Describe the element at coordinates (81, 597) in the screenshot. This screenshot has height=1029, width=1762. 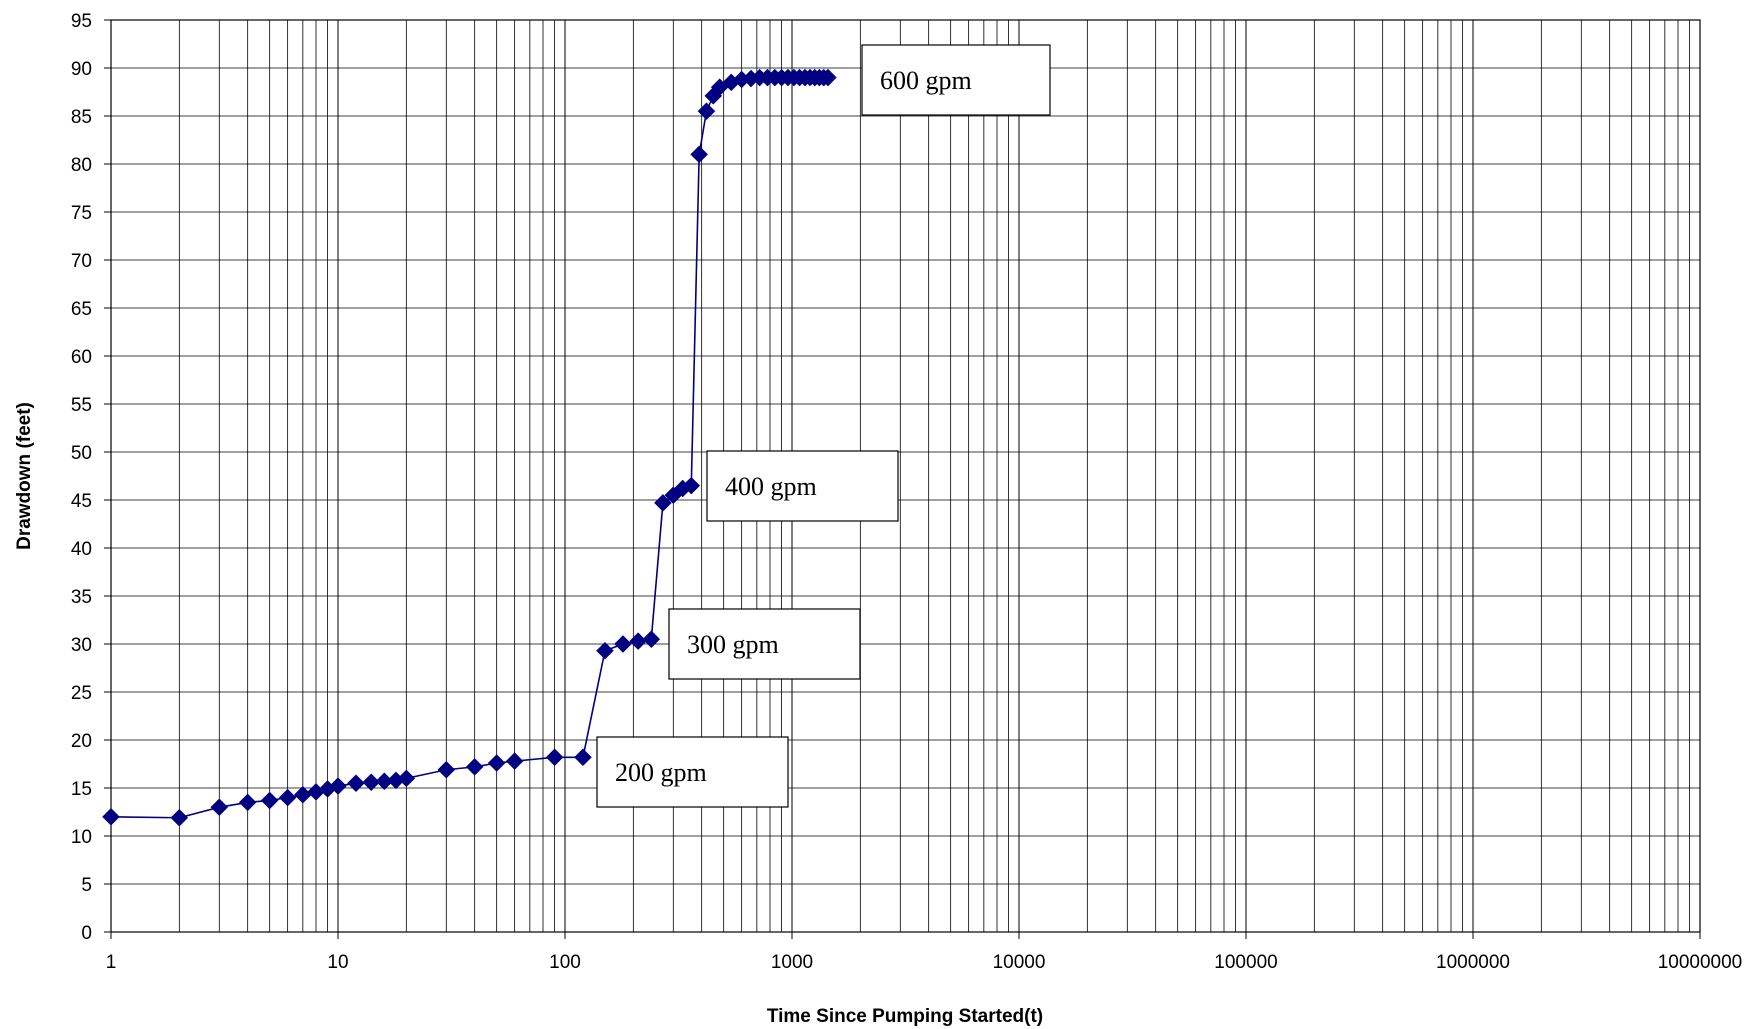
I see `y-tick-label: 35` at that location.